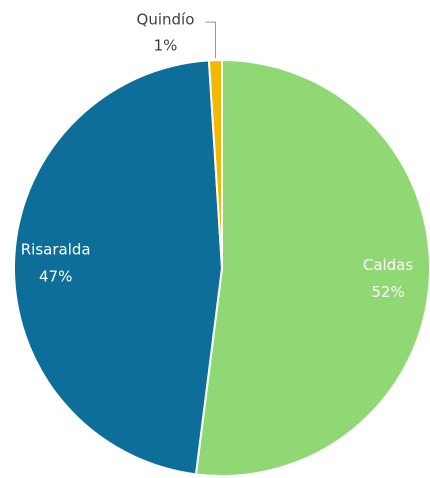 The height and width of the screenshot is (478, 430). Describe the element at coordinates (387, 292) in the screenshot. I see `slice-value: 52%` at that location.